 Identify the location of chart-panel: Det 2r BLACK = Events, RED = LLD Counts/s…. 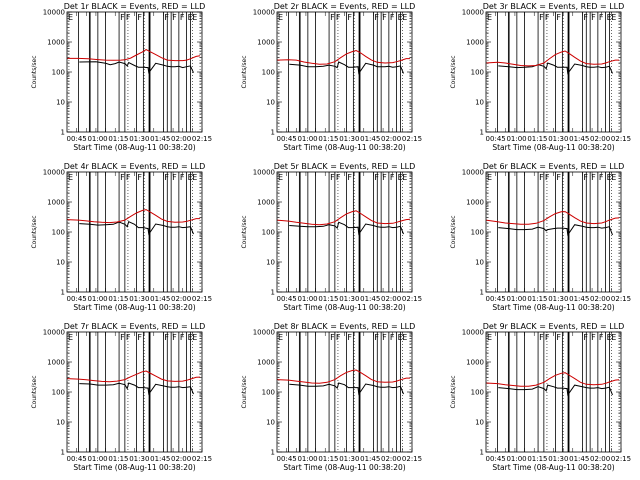
(331, 77).